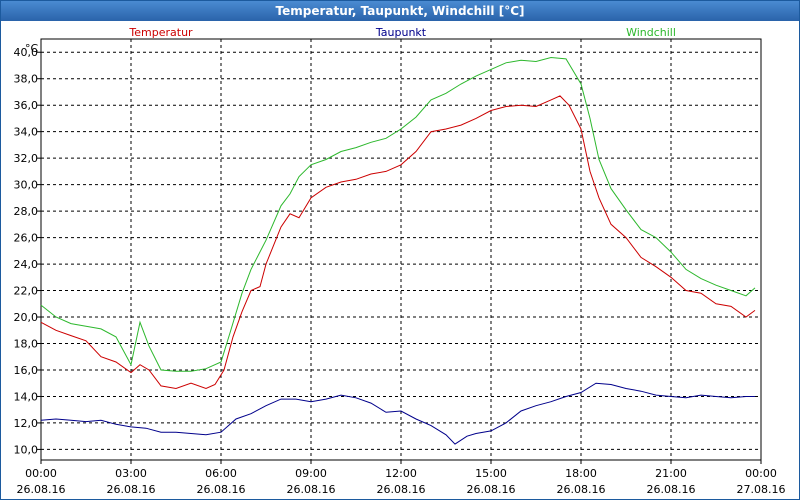 The height and width of the screenshot is (500, 800). What do you see at coordinates (26, 343) in the screenshot?
I see `y-tick-label: 18,0` at bounding box center [26, 343].